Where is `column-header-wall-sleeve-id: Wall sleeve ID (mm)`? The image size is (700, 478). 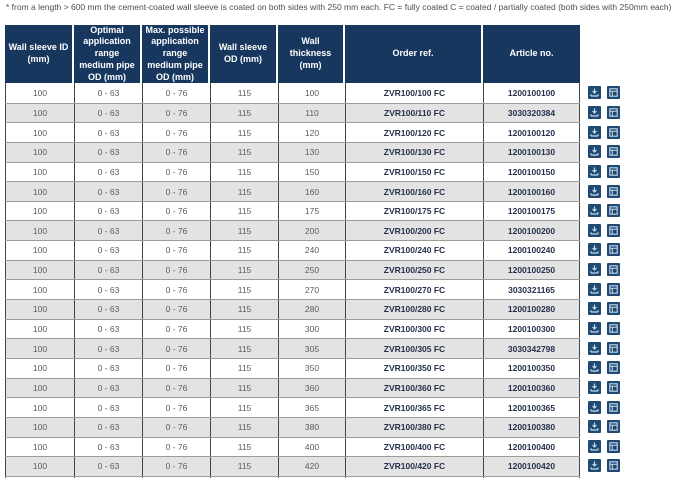
column-header-wall-sleeve-id: Wall sleeve ID (mm) is located at coordinates (39, 54).